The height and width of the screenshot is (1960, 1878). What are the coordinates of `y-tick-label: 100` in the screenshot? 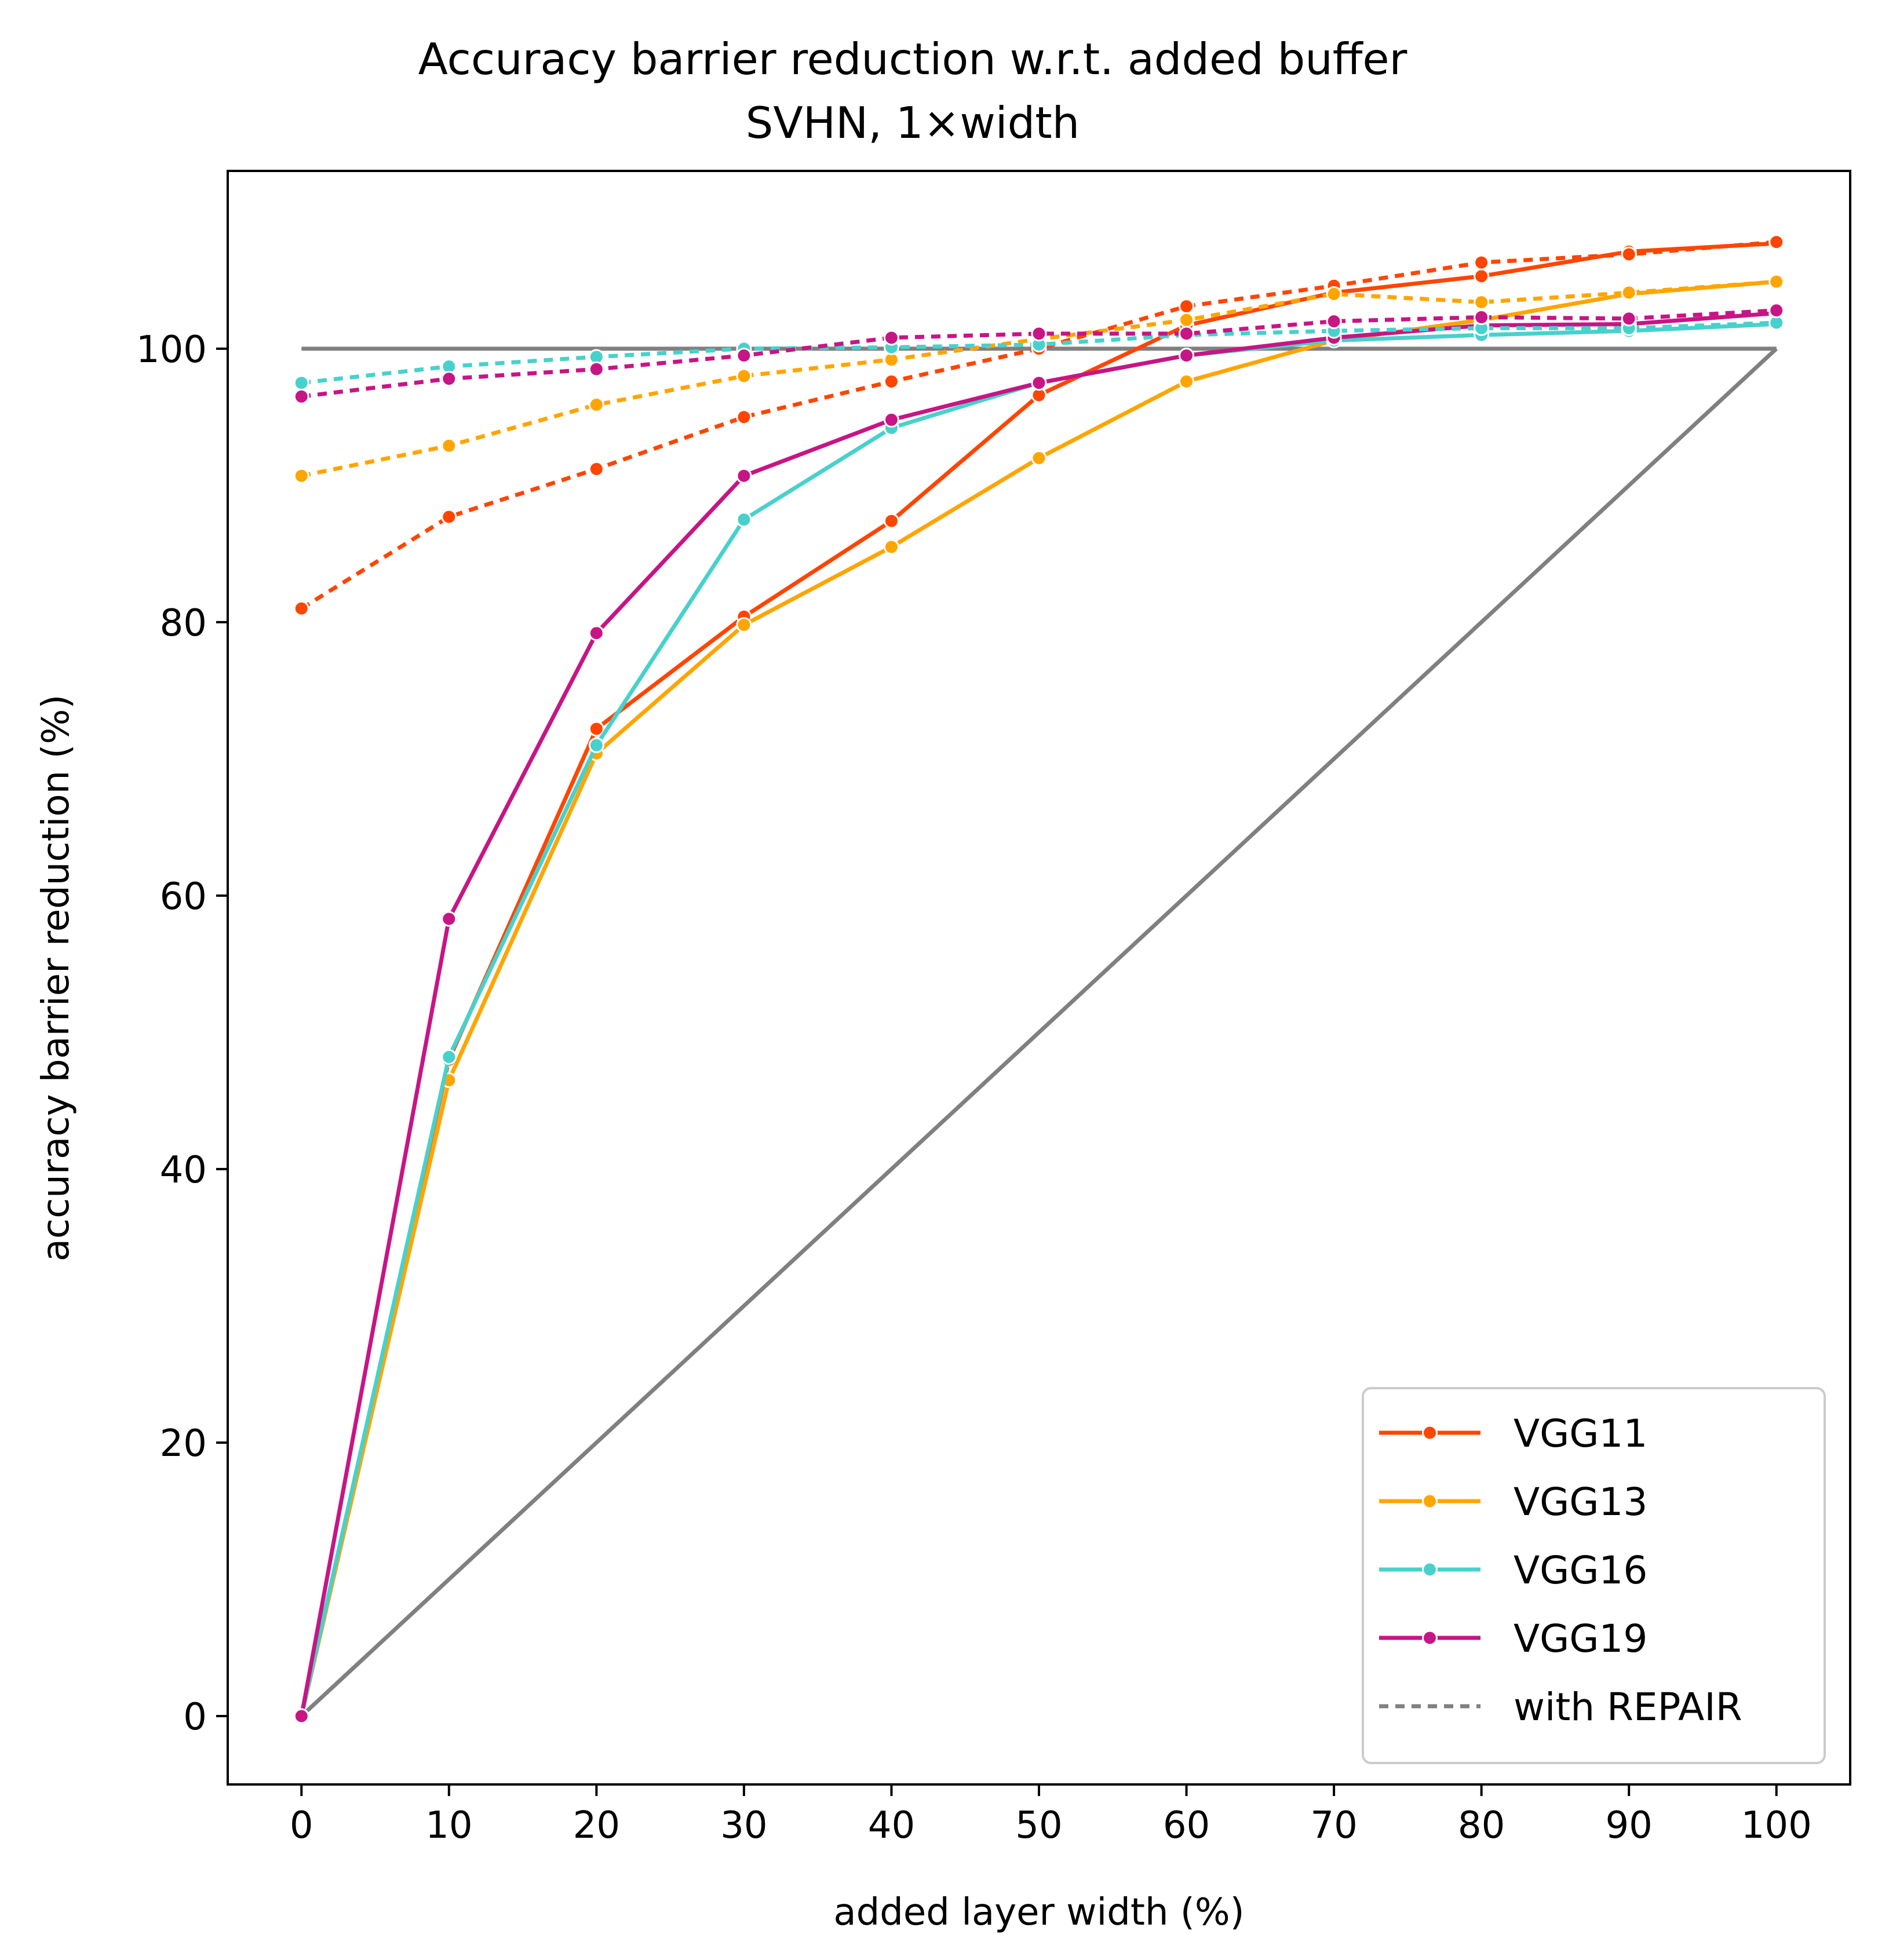 It's located at (171, 350).